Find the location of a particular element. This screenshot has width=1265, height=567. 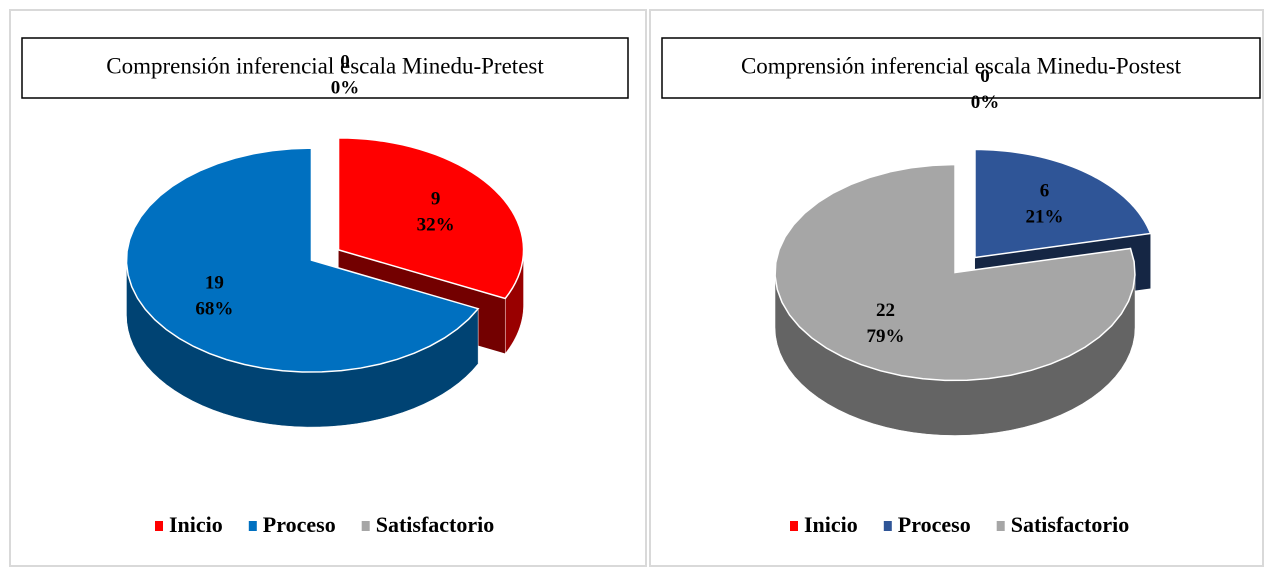

data-label: 22 is located at coordinates (885, 310).